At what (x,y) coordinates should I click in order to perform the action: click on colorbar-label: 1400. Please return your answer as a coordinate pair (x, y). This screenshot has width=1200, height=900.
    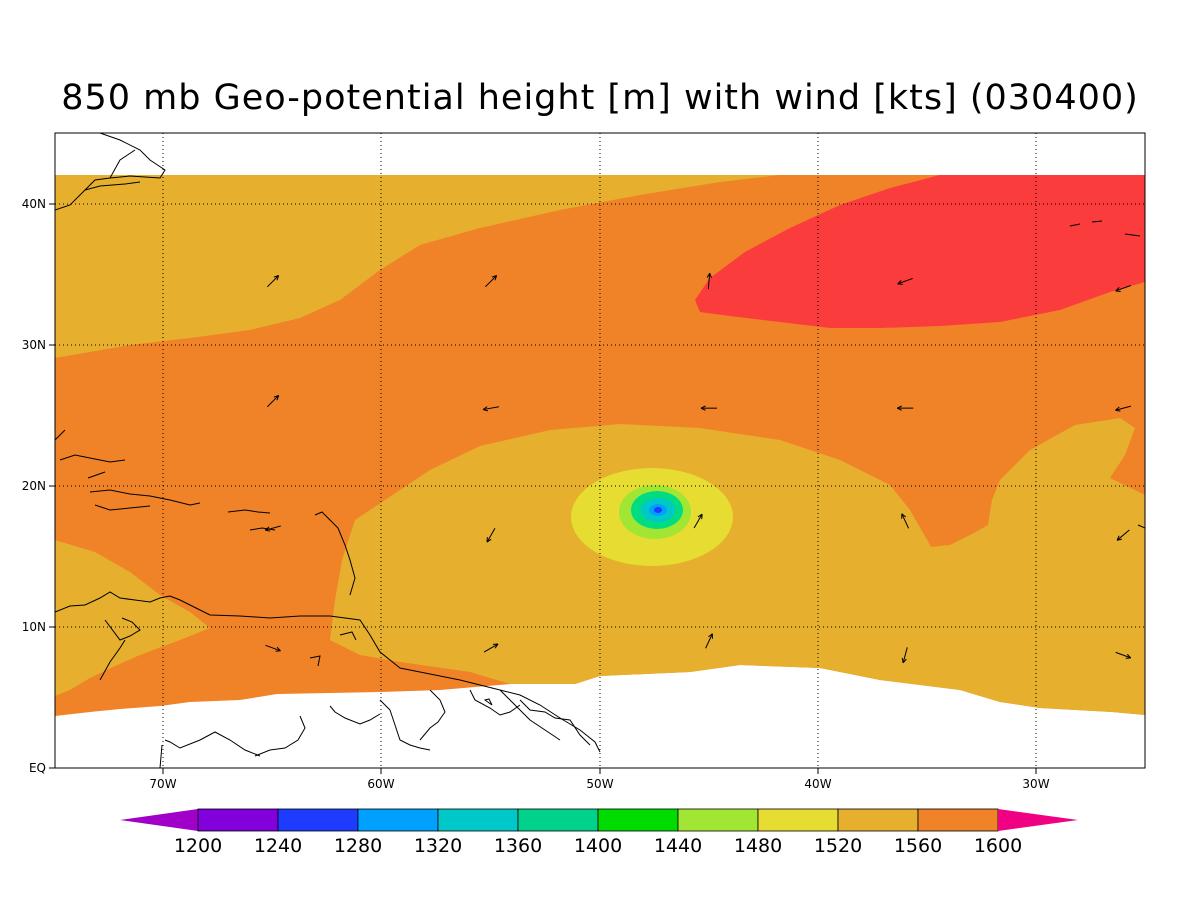
    Looking at the image, I should click on (598, 846).